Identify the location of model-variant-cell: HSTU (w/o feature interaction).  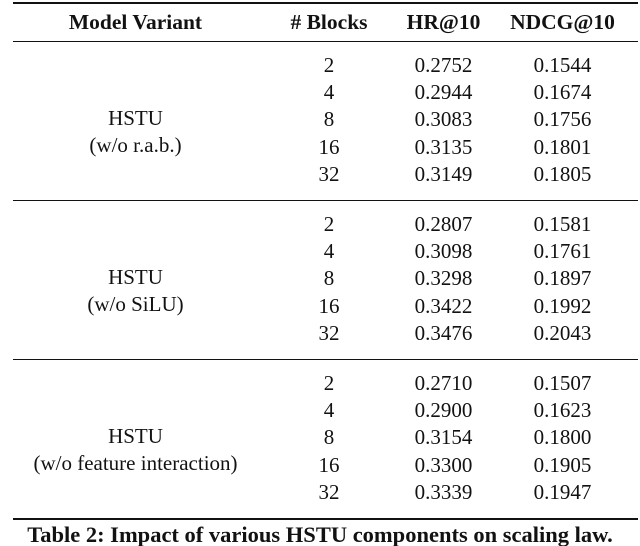
(135, 438).